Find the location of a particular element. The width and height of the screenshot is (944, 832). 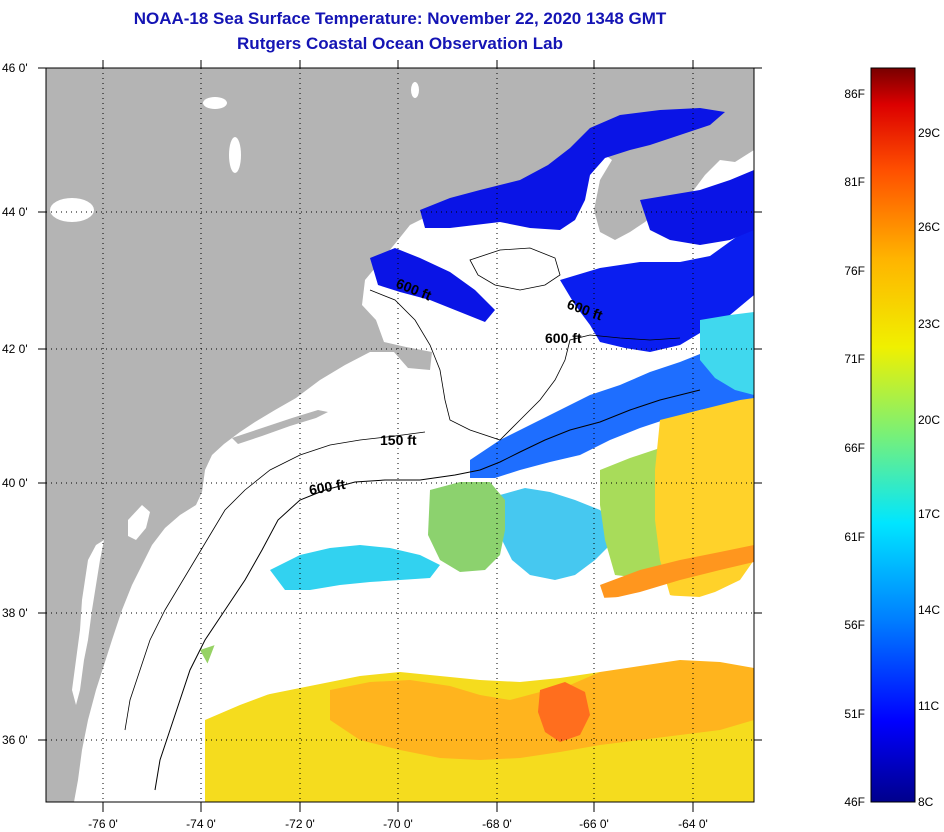

colorbar-label-56f: 56F is located at coordinates (854, 625).